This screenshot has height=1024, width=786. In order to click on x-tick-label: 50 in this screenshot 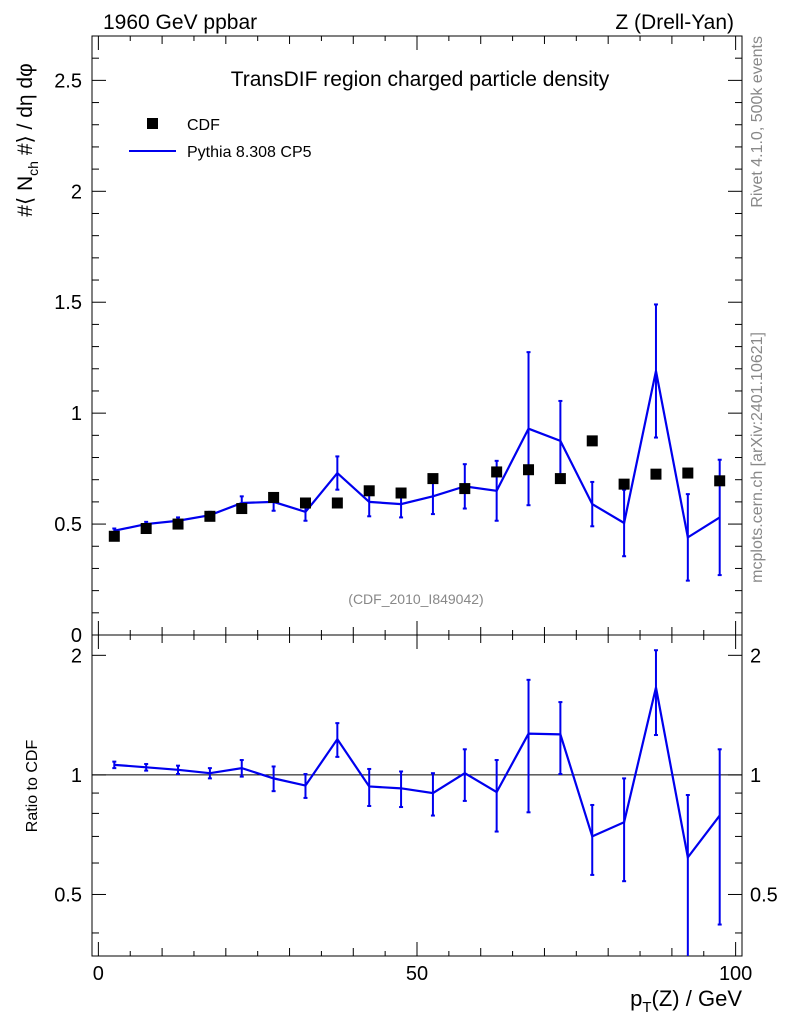, I will do `click(417, 974)`.